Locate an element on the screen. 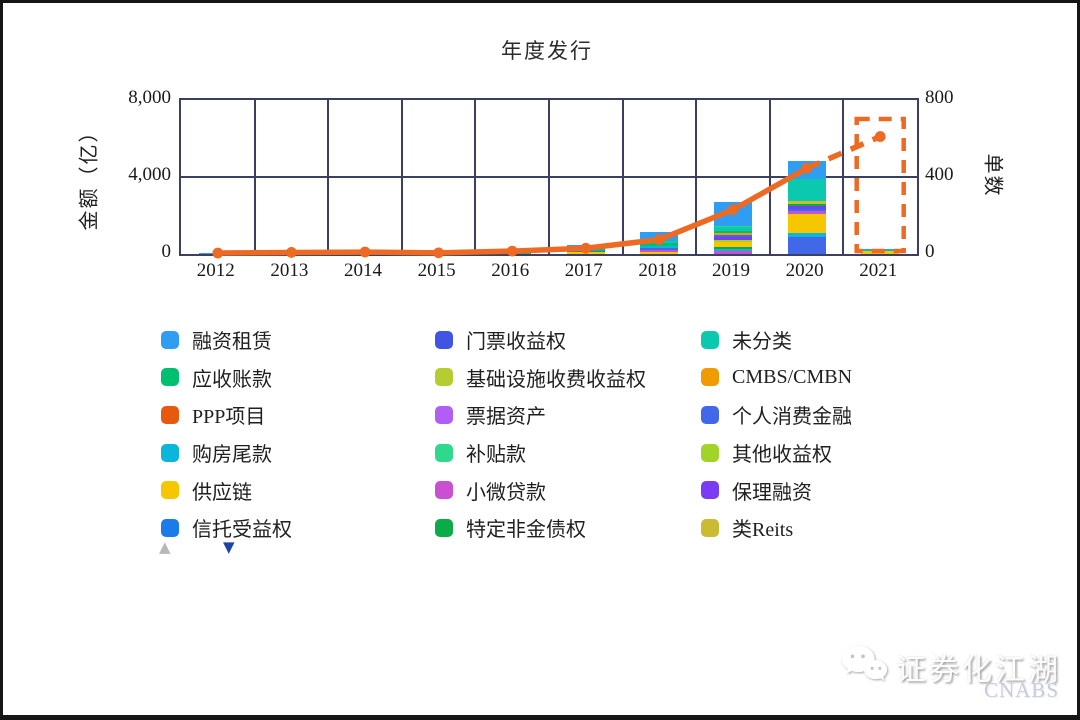 The image size is (1080, 720). legend-item-label: 票据资产 is located at coordinates (506, 417).